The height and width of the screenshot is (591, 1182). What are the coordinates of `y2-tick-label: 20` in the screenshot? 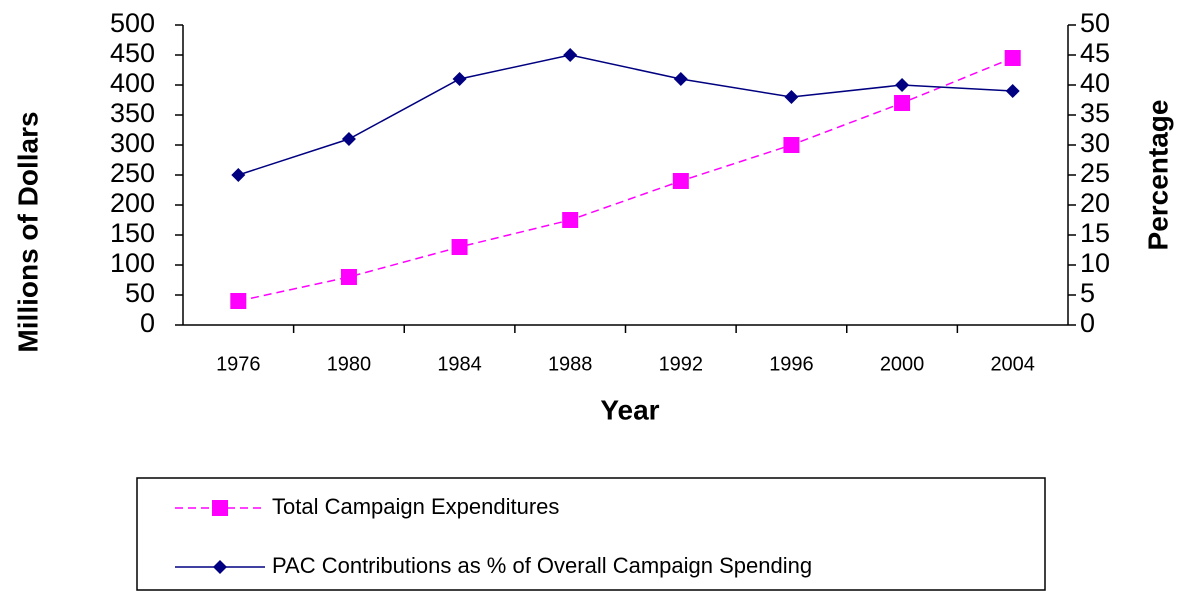 It's located at (1095, 203).